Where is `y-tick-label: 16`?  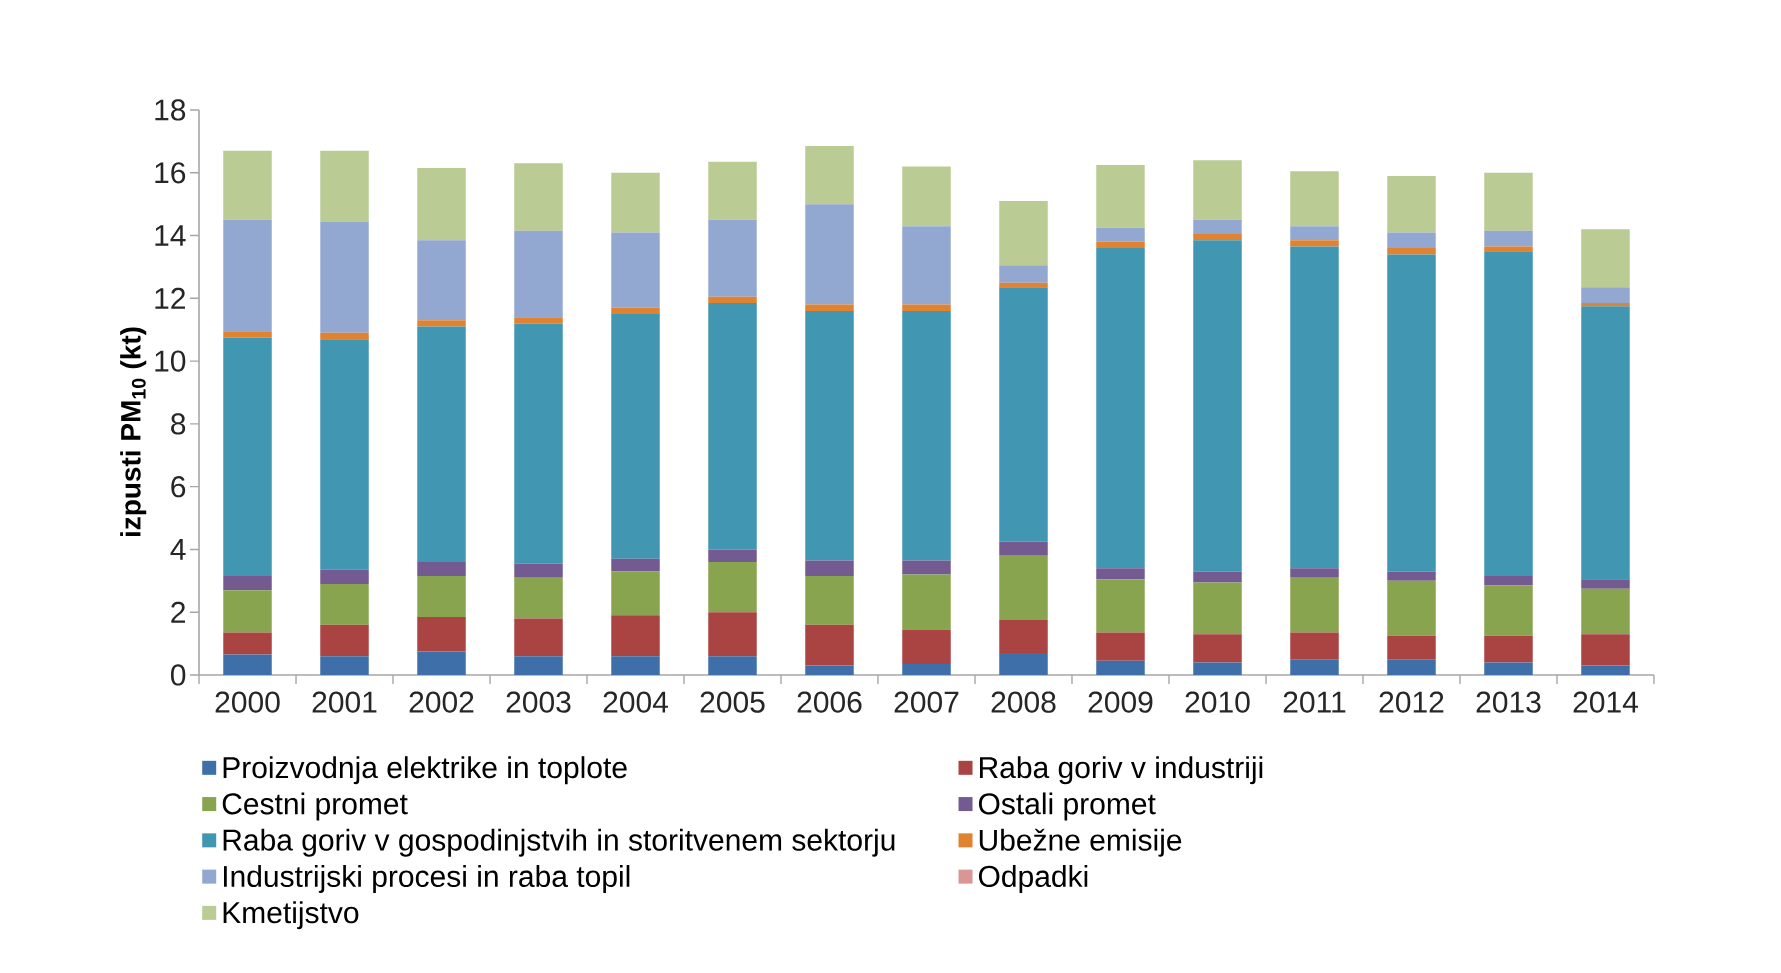 y-tick-label: 16 is located at coordinates (170, 173).